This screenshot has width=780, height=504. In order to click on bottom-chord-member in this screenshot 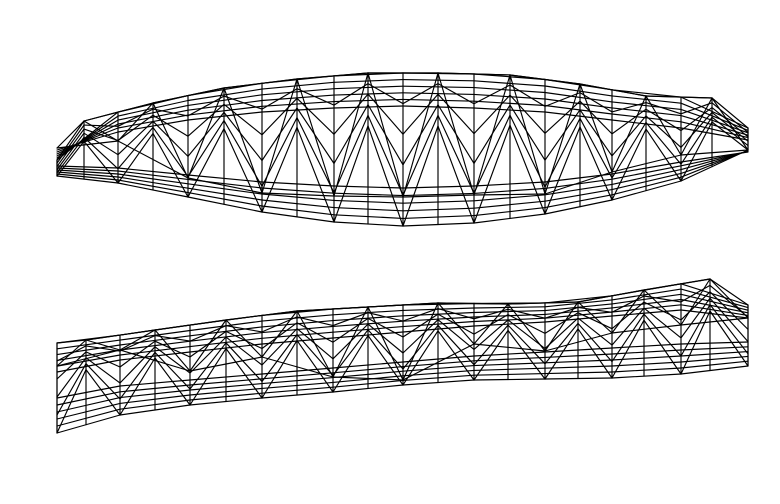, I will do `click(225, 185)`.